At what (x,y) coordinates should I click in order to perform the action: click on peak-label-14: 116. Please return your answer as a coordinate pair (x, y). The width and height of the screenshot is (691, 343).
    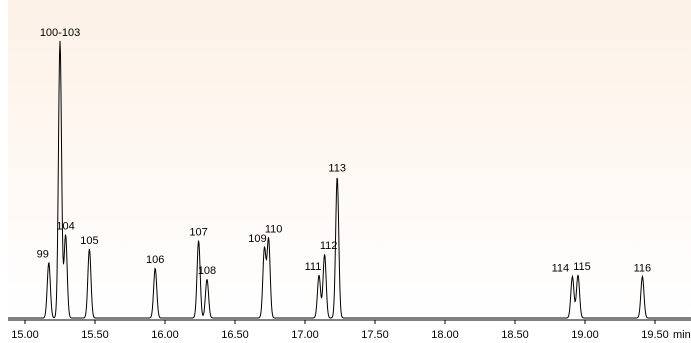
    Looking at the image, I should click on (643, 268).